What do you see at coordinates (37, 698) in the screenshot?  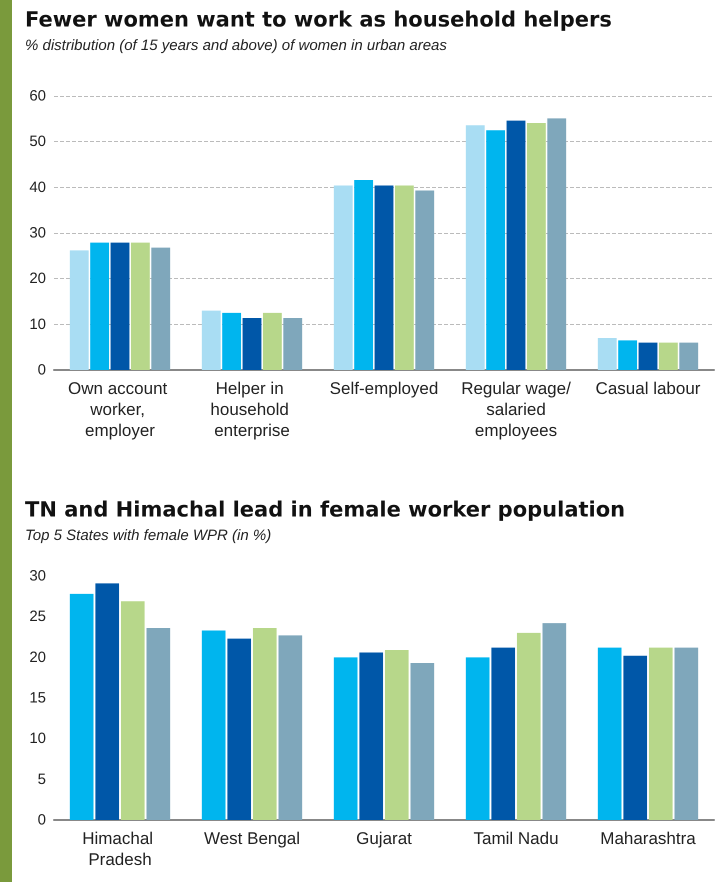 I see `y-tick-label: 15` at bounding box center [37, 698].